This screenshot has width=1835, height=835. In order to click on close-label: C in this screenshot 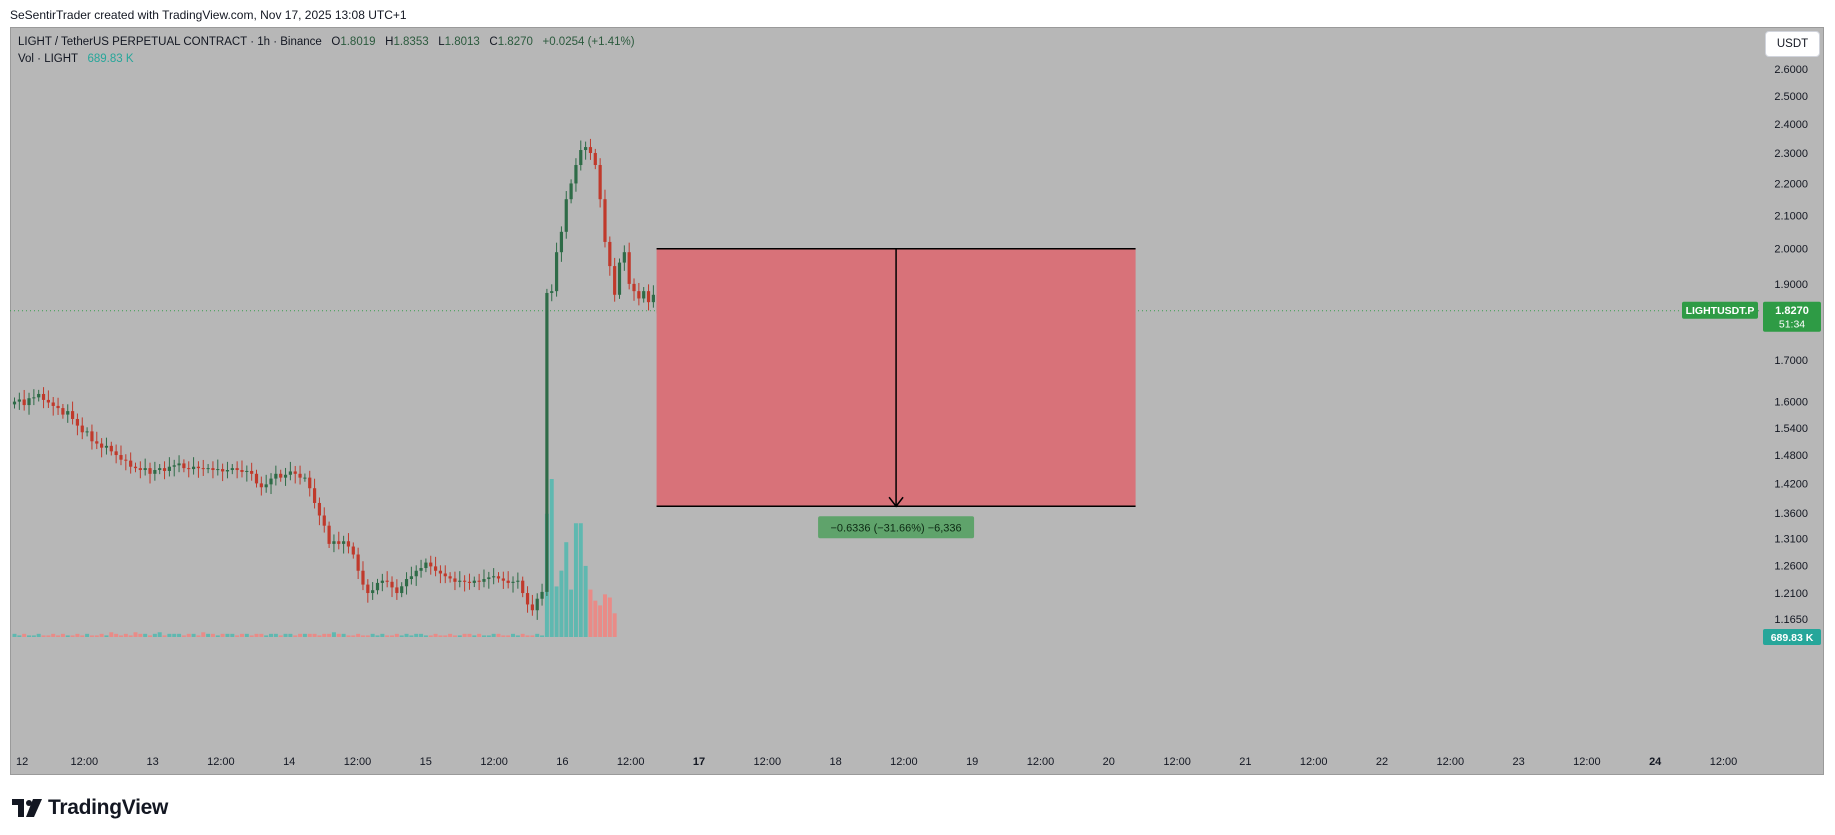, I will do `click(493, 42)`.